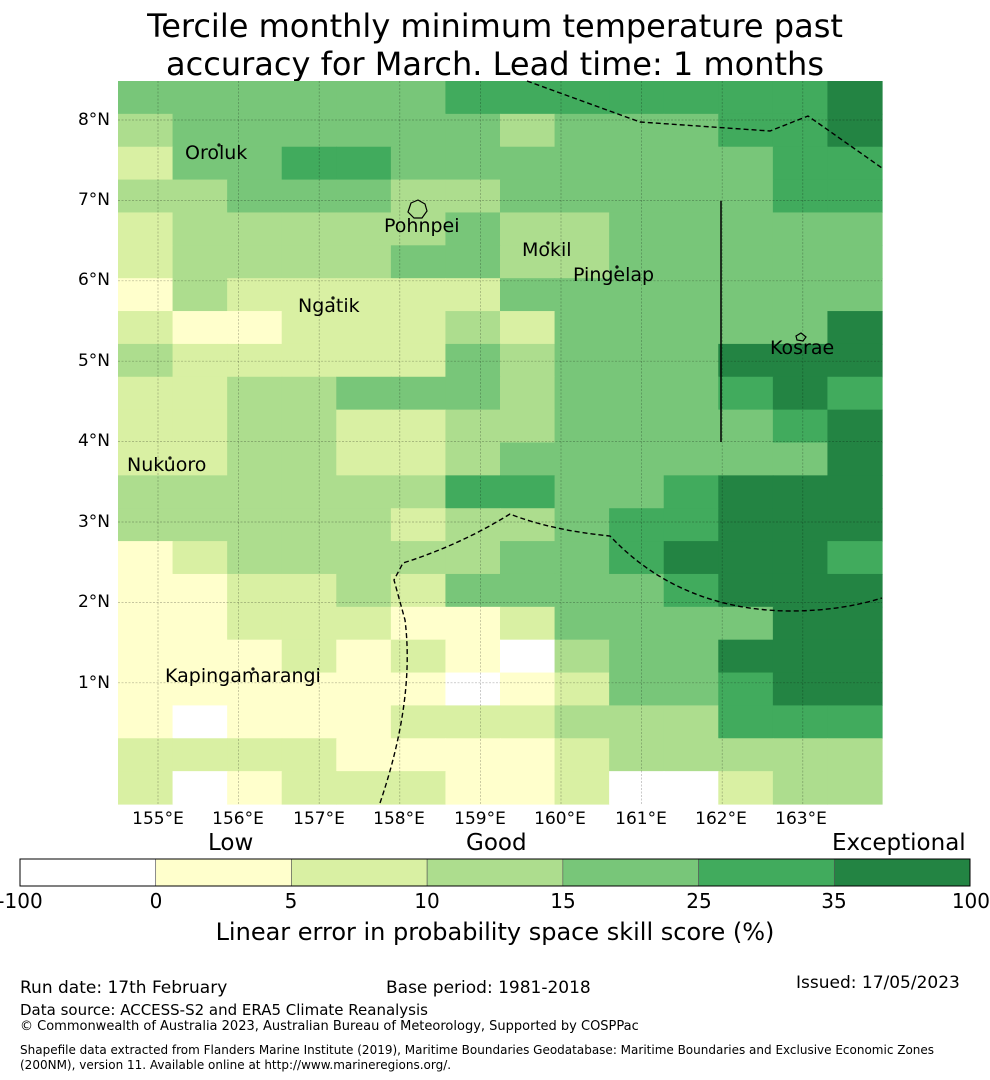 This screenshot has width=990, height=1080. What do you see at coordinates (422, 226) in the screenshot?
I see `place-label-pohnpei: Pohnpei` at bounding box center [422, 226].